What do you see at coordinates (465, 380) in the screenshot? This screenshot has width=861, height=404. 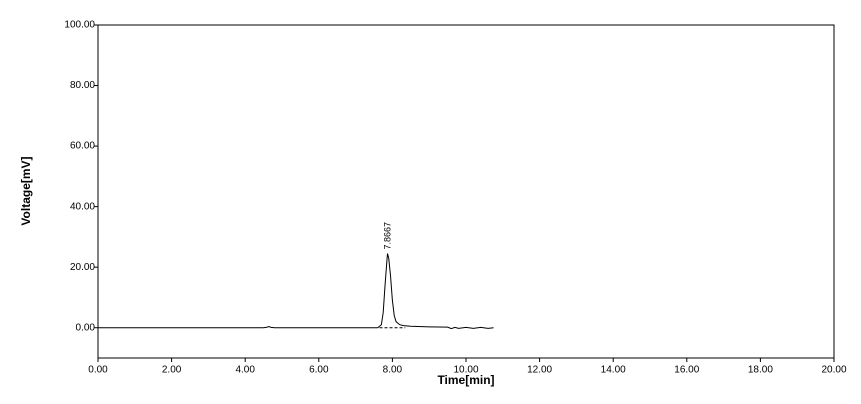 I see `x-axis-title: Time[min]` at bounding box center [465, 380].